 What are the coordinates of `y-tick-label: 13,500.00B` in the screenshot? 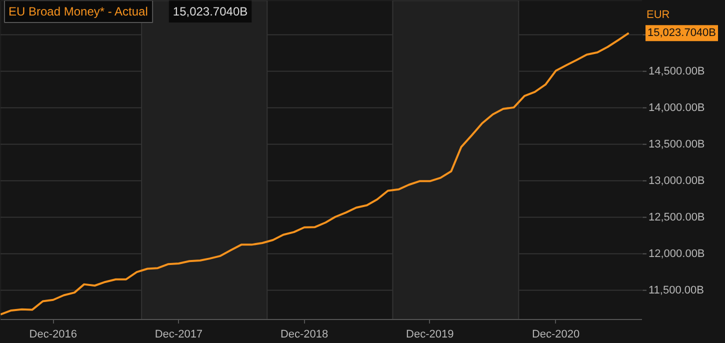 It's located at (676, 144).